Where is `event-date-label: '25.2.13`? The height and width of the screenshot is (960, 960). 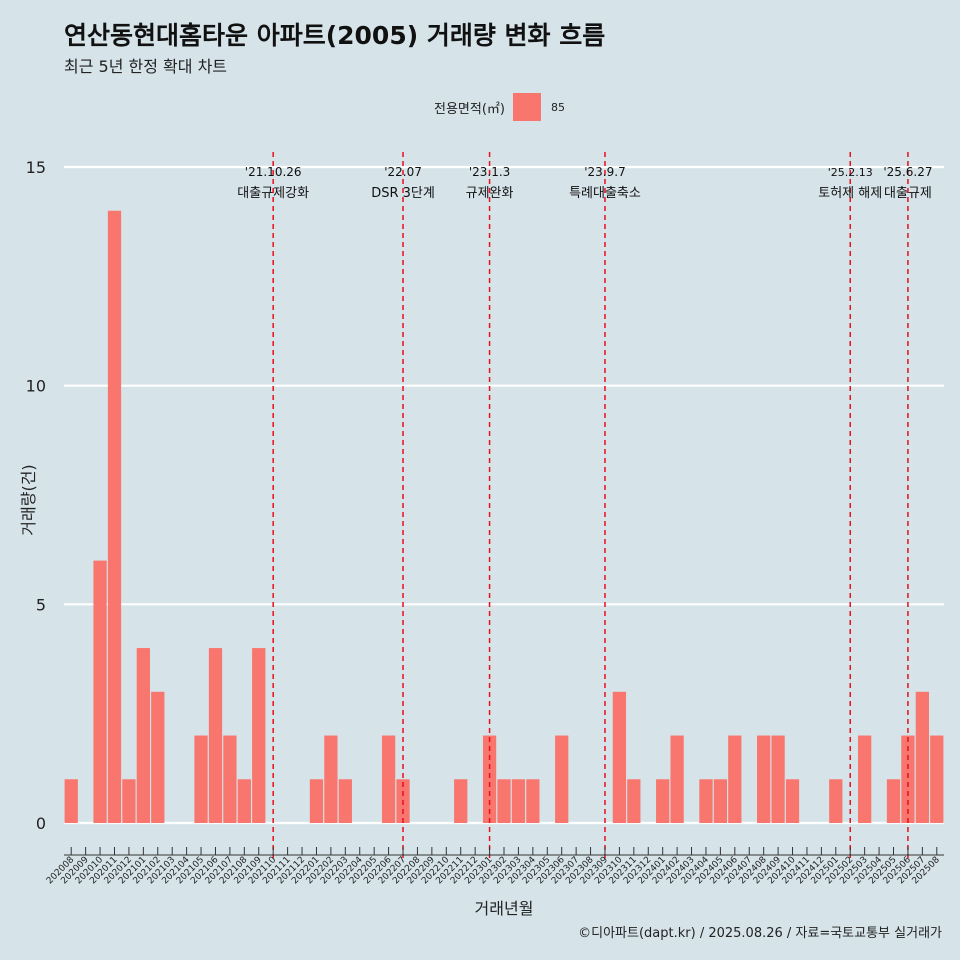
event-date-label: '25.2.13 is located at coordinates (850, 172).